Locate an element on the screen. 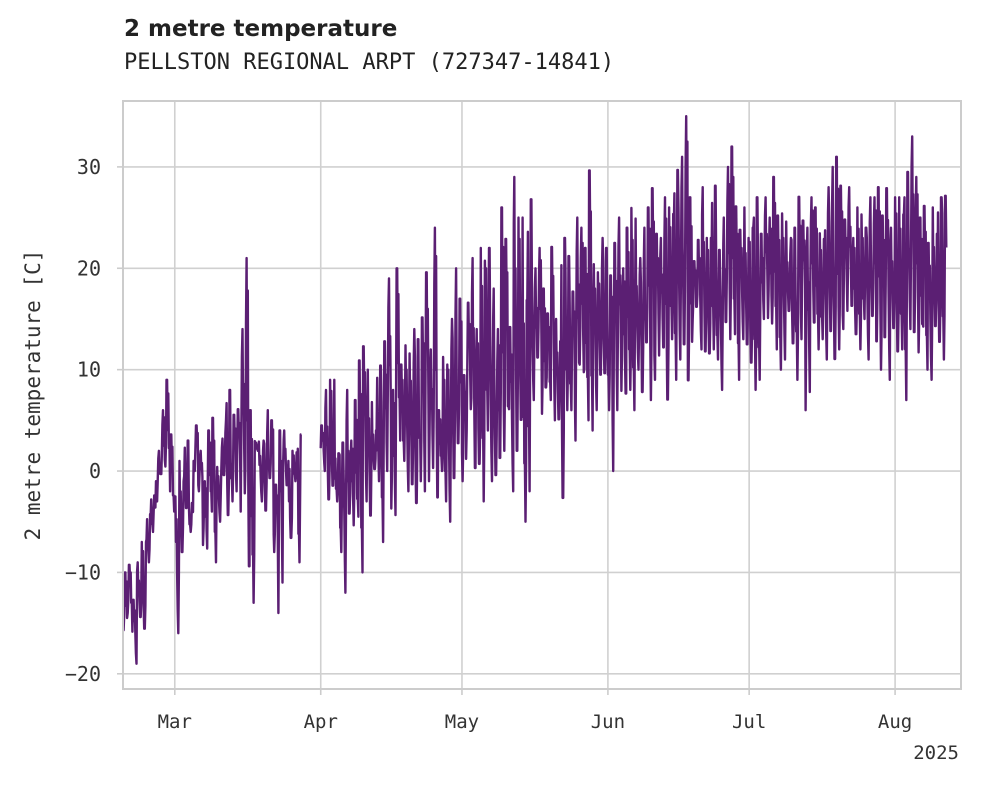  x-tick-labels: Mar Apr May Jun Jul Aug is located at coordinates (535, 711).